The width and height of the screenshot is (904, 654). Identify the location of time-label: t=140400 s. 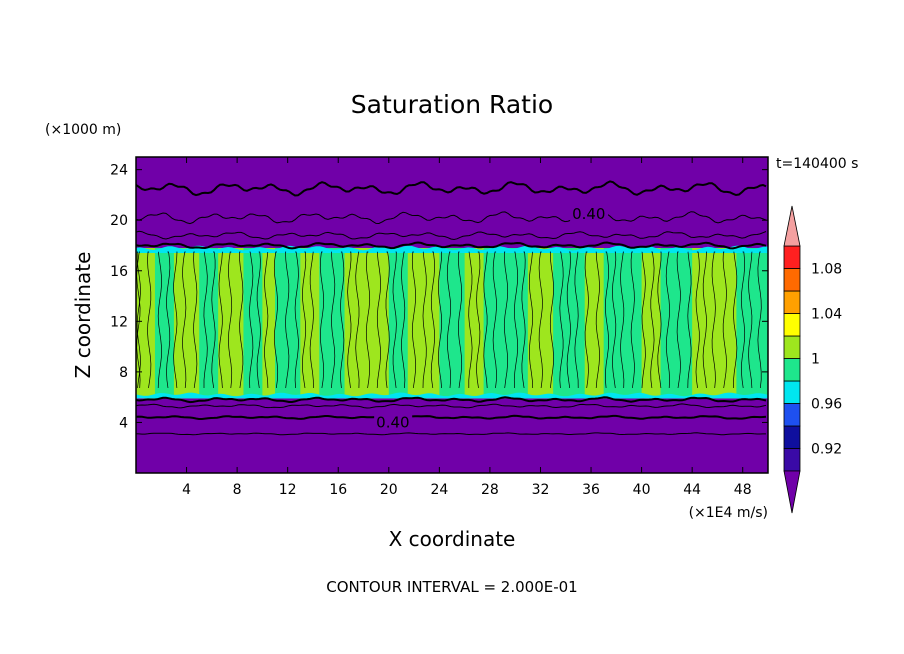
(817, 164).